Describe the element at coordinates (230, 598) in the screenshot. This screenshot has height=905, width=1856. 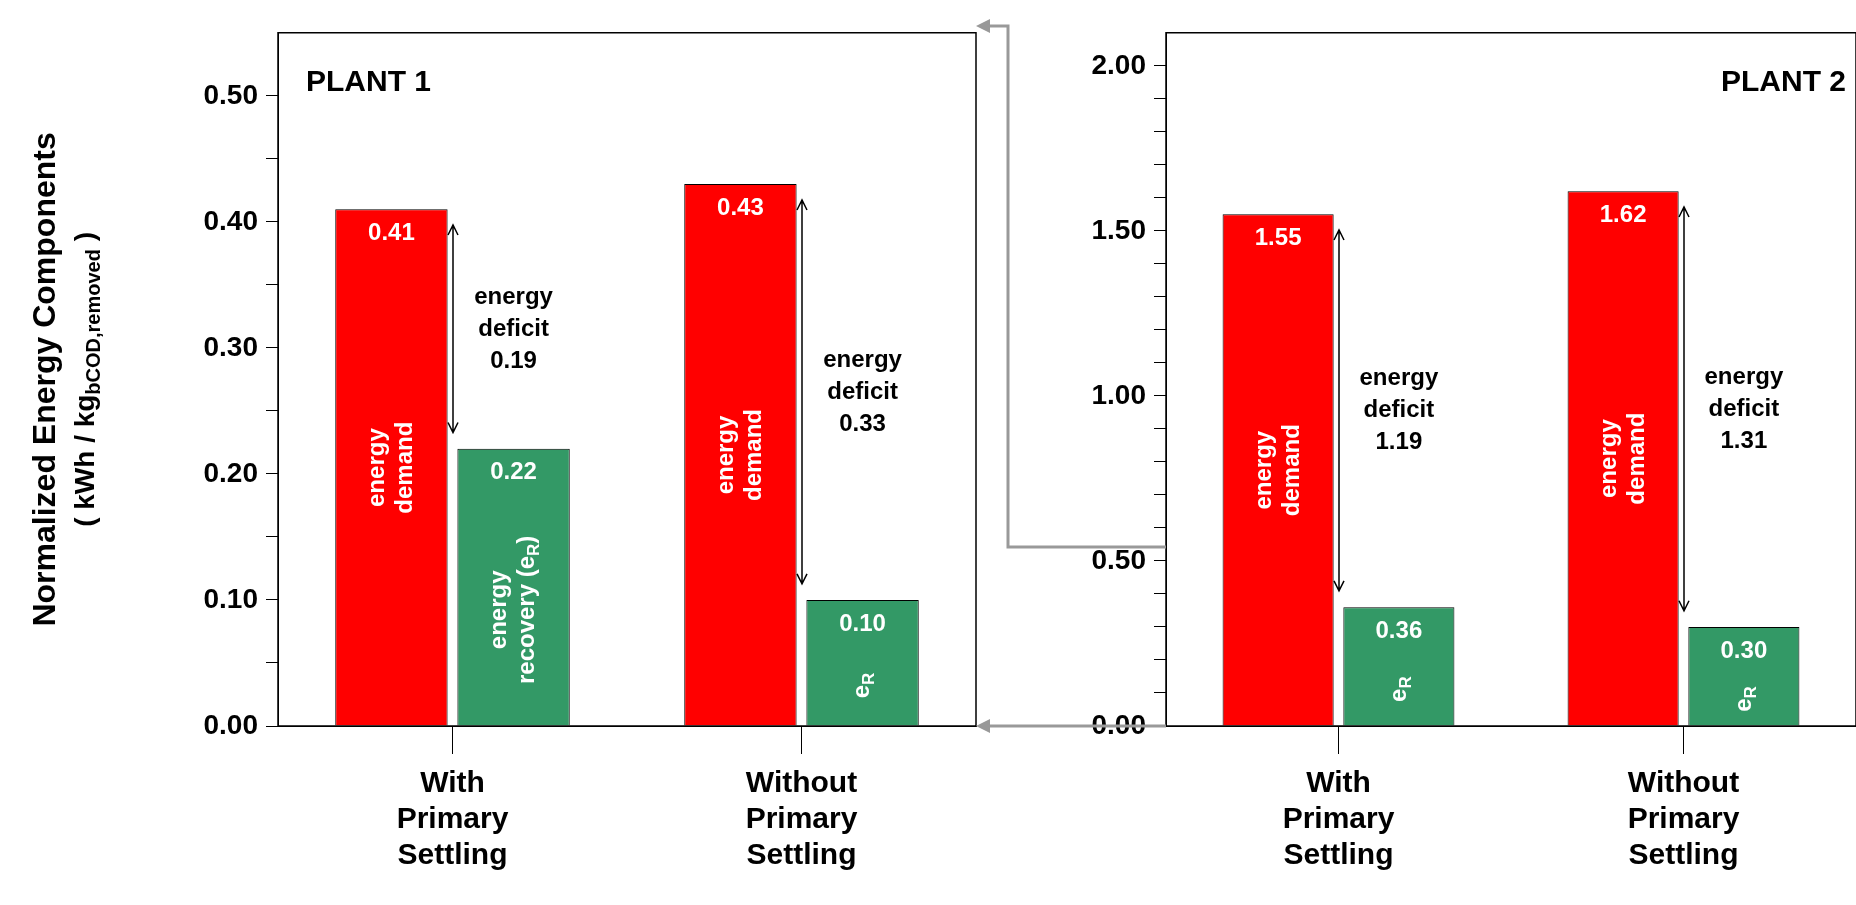
I see `y-tick-label: 0.10` at that location.